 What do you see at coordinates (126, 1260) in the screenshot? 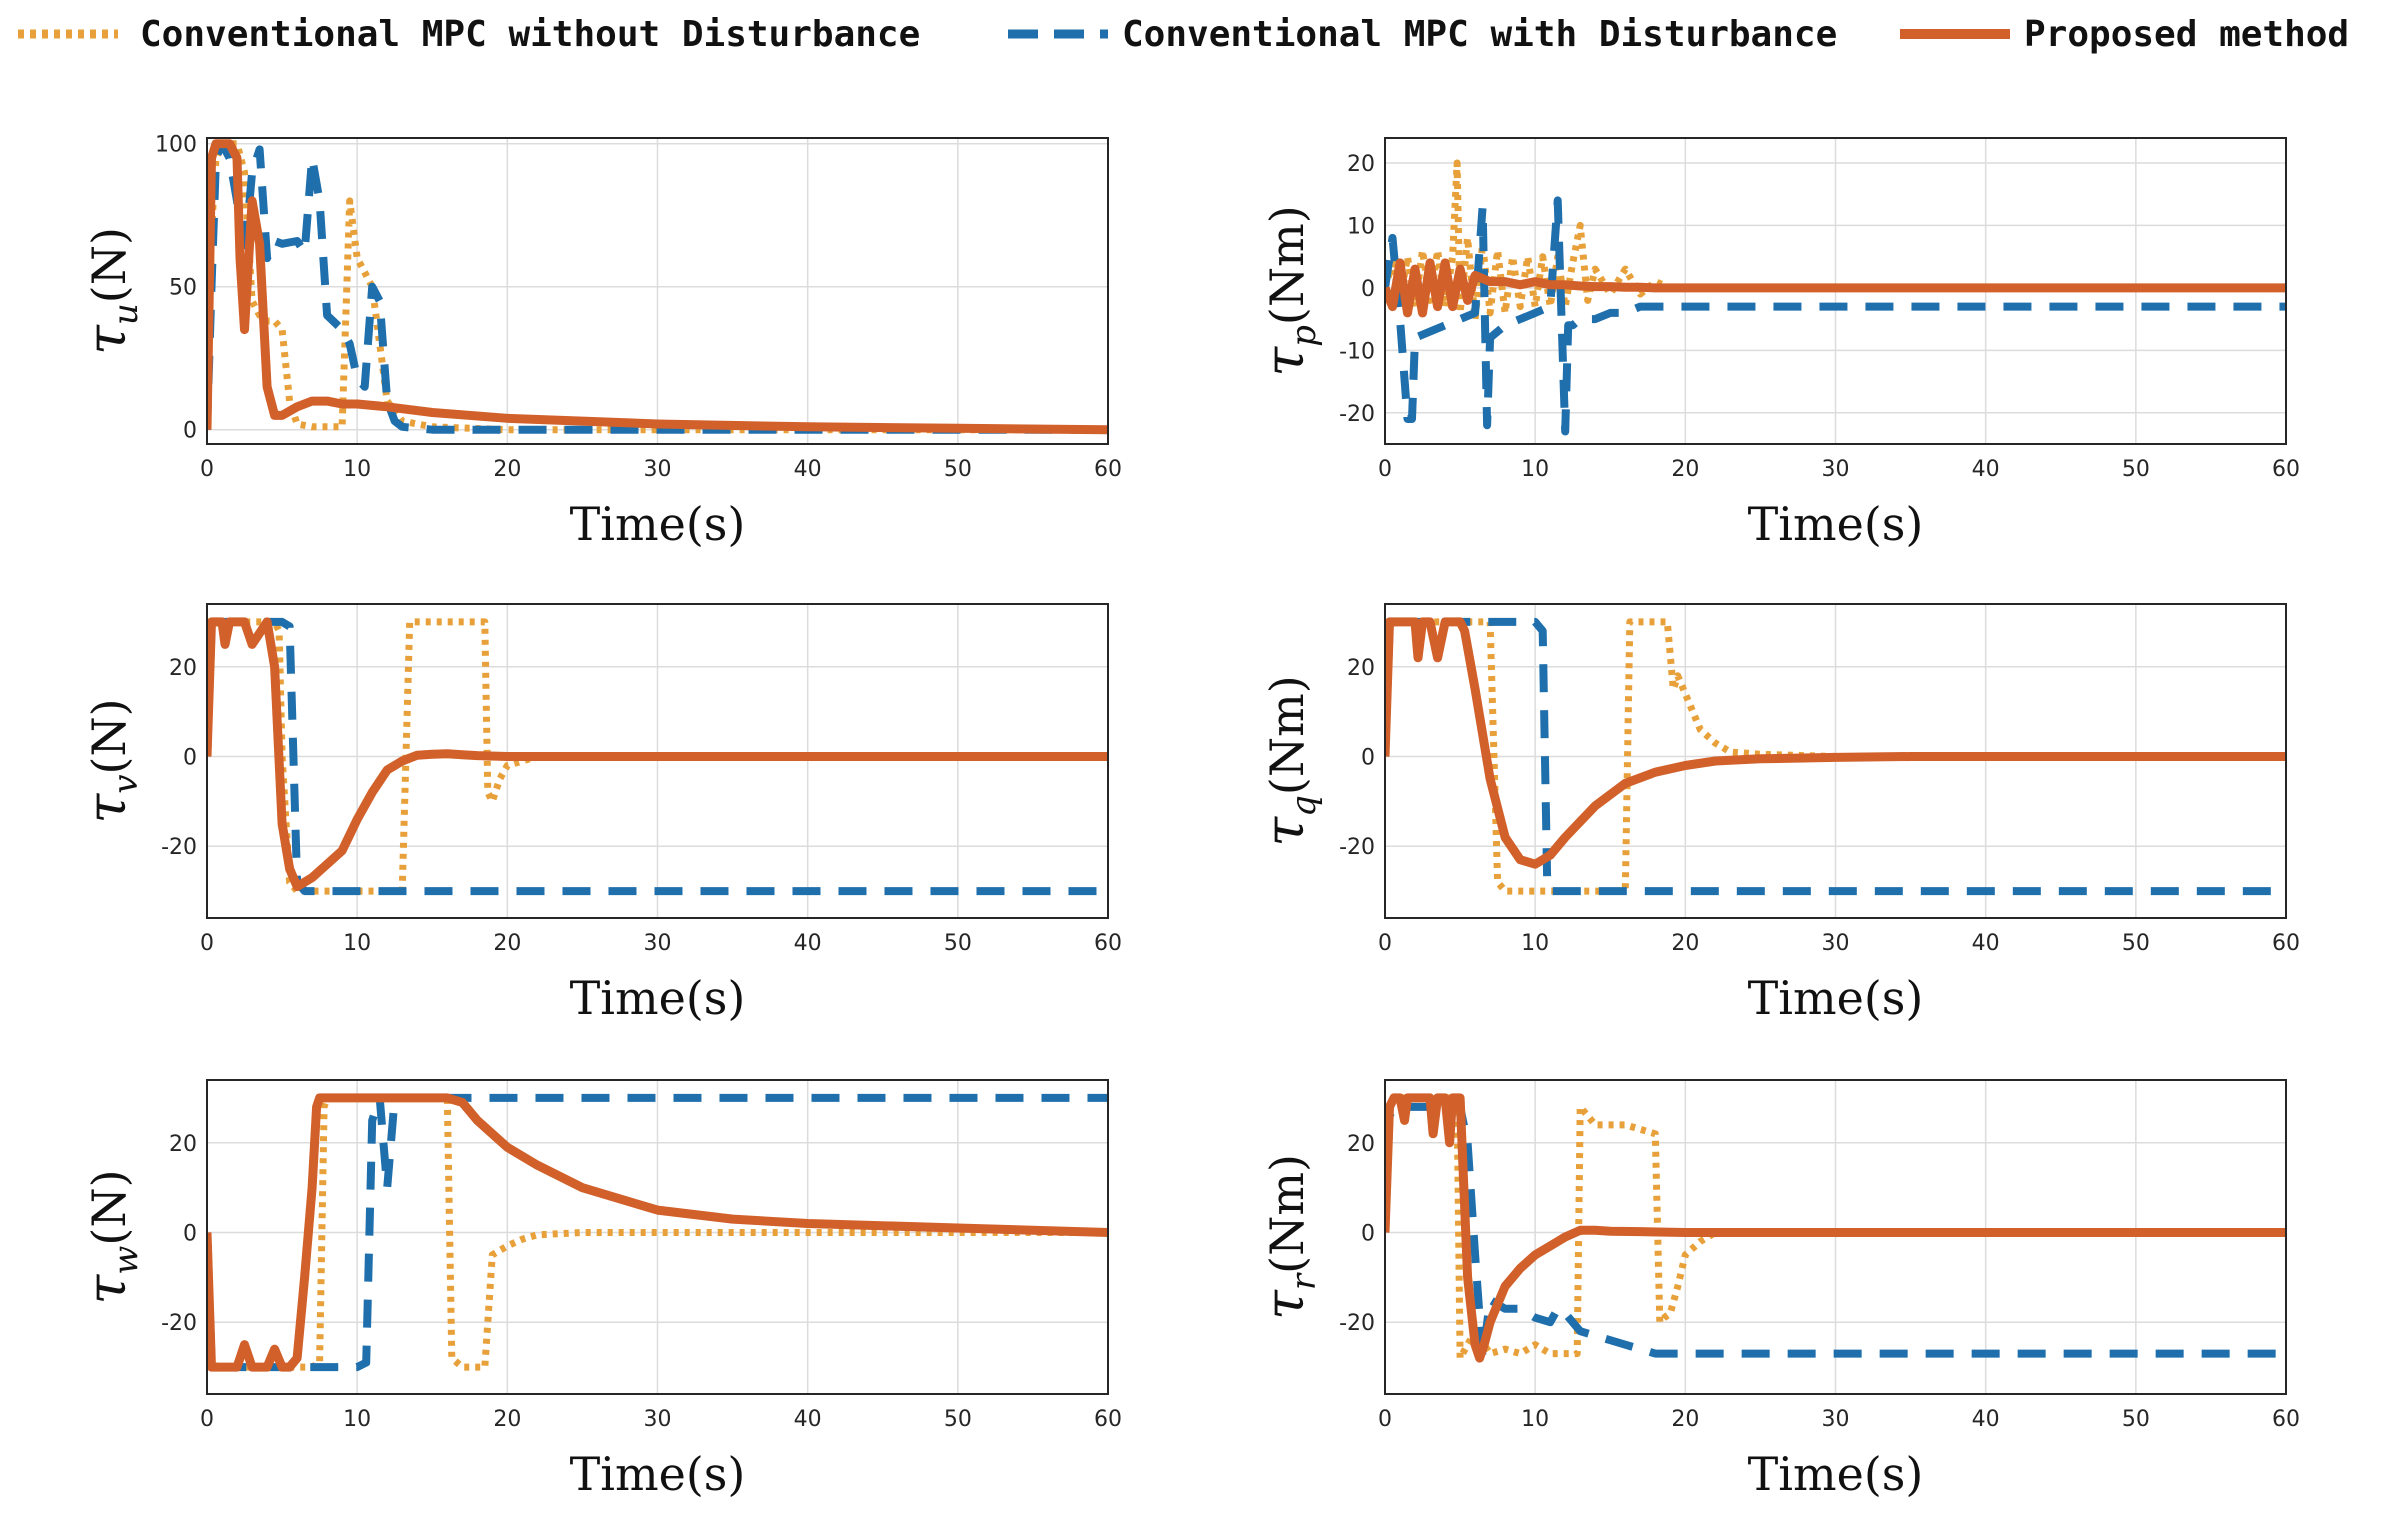
I see `y-axis-subscript: w` at bounding box center [126, 1260].